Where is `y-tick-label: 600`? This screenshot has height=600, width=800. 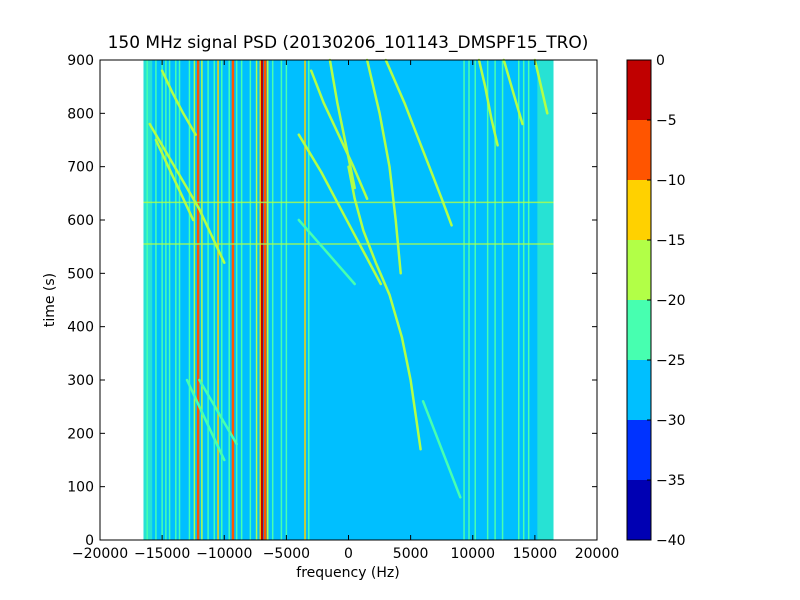
y-tick-label: 600 is located at coordinates (80, 221).